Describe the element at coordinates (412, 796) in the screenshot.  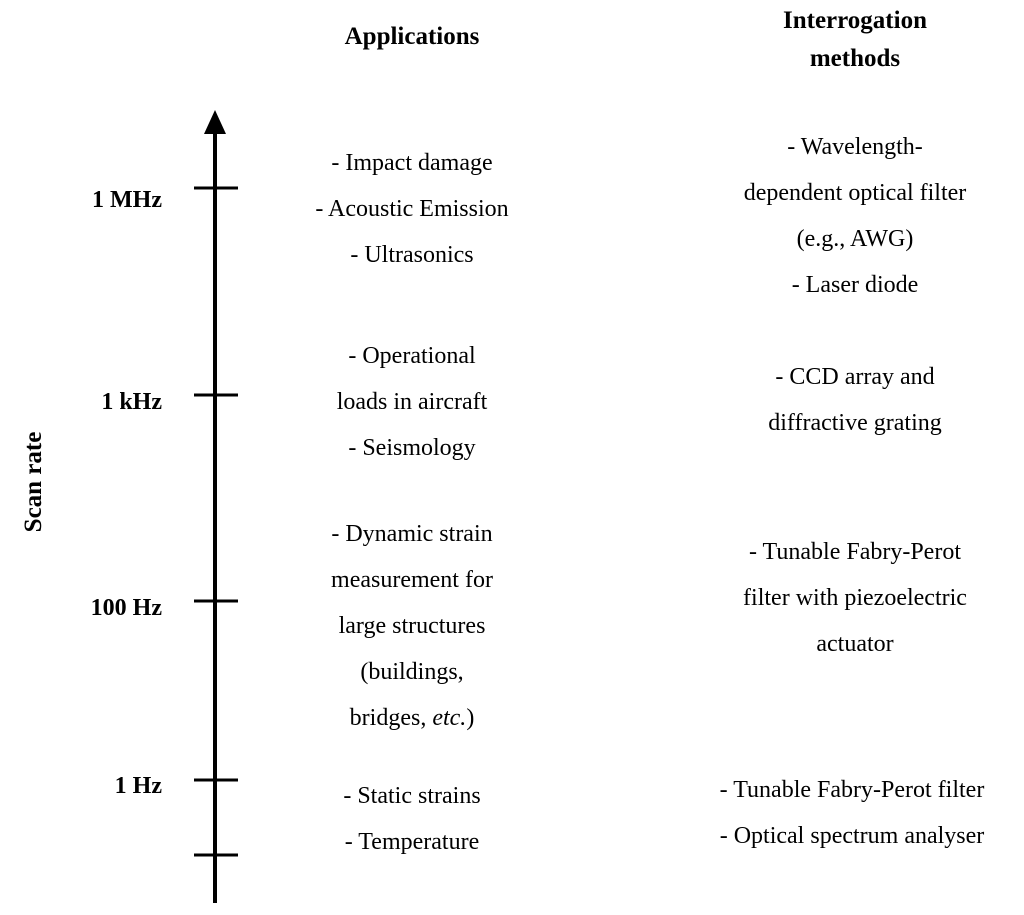
I see `list-item: - Static strains` at that location.